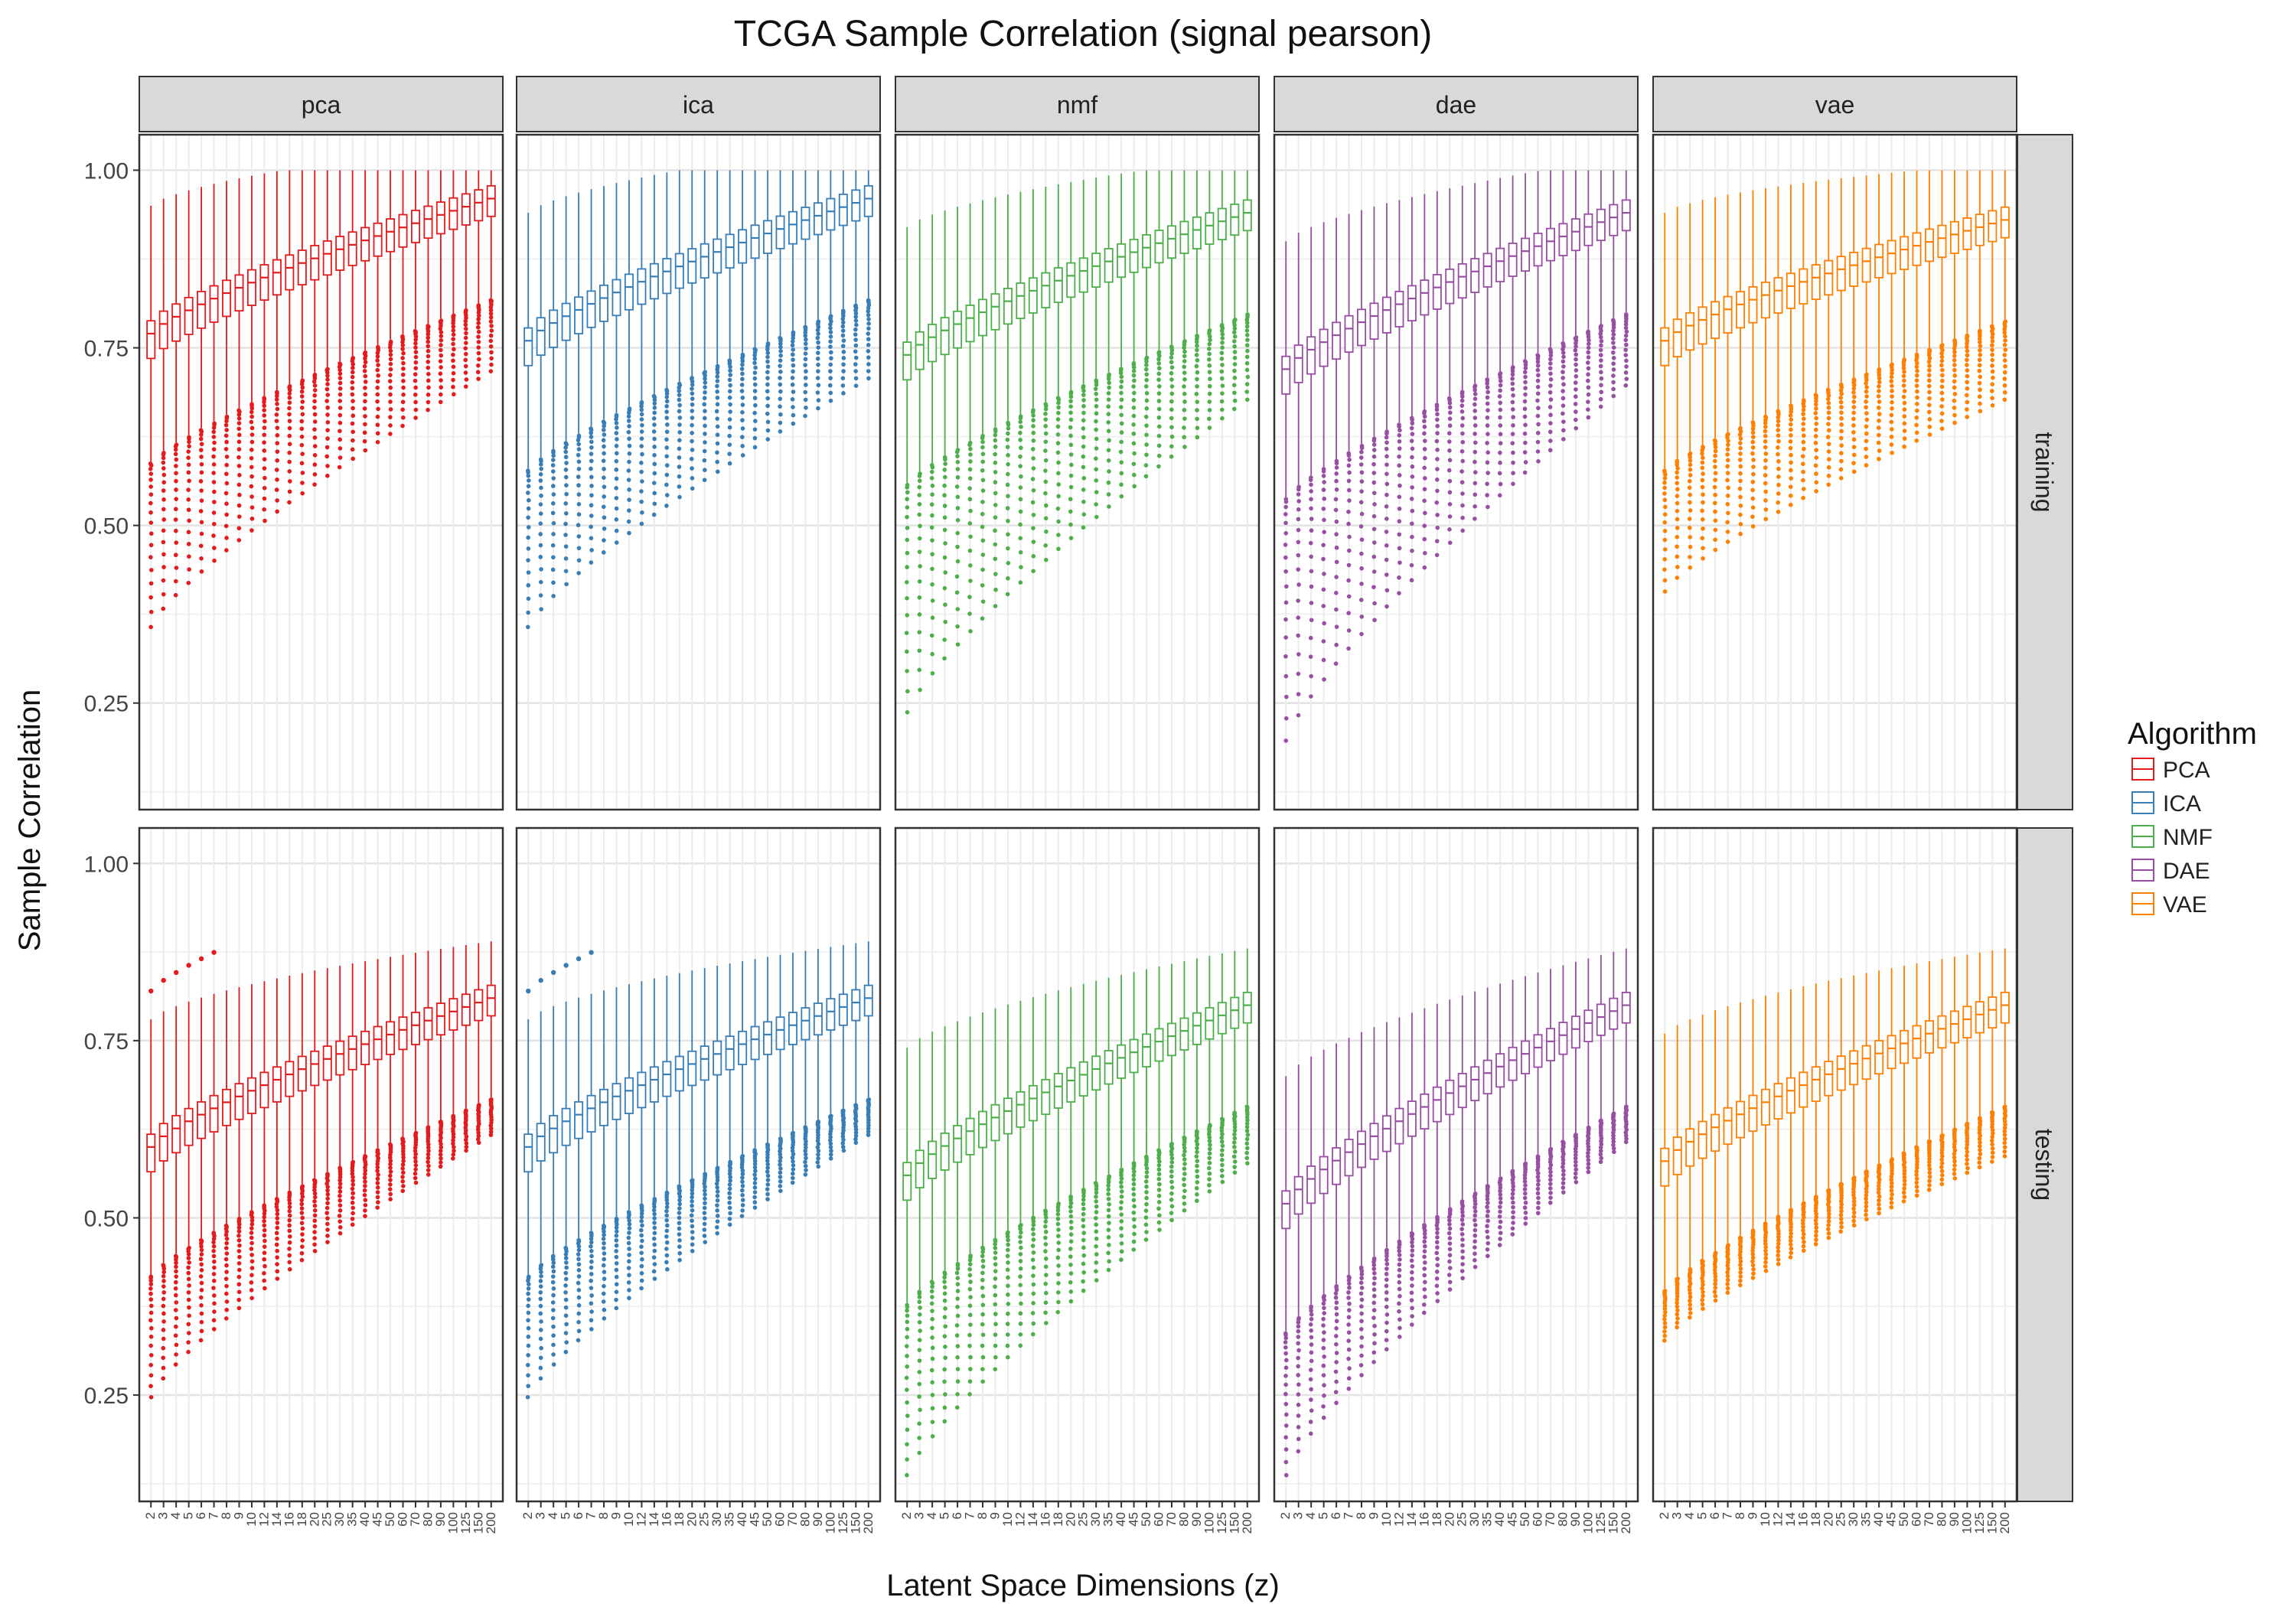 Image resolution: width=2296 pixels, height=1607 pixels. What do you see at coordinates (202, 380) in the screenshot?
I see `box-pca-training-z6` at bounding box center [202, 380].